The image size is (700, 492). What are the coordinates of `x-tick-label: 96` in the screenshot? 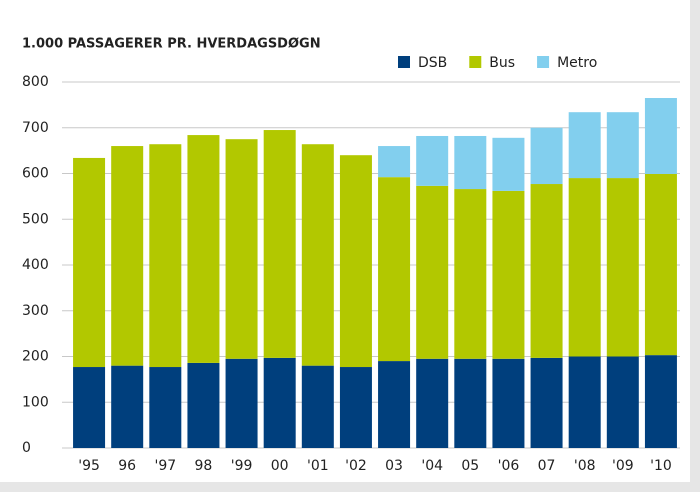 It's located at (127, 466).